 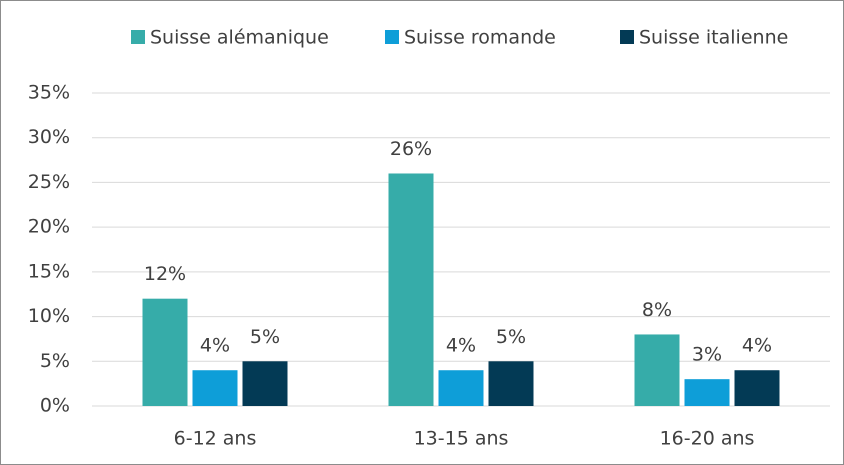 I want to click on y-tick-label: 10%, so click(x=49, y=316).